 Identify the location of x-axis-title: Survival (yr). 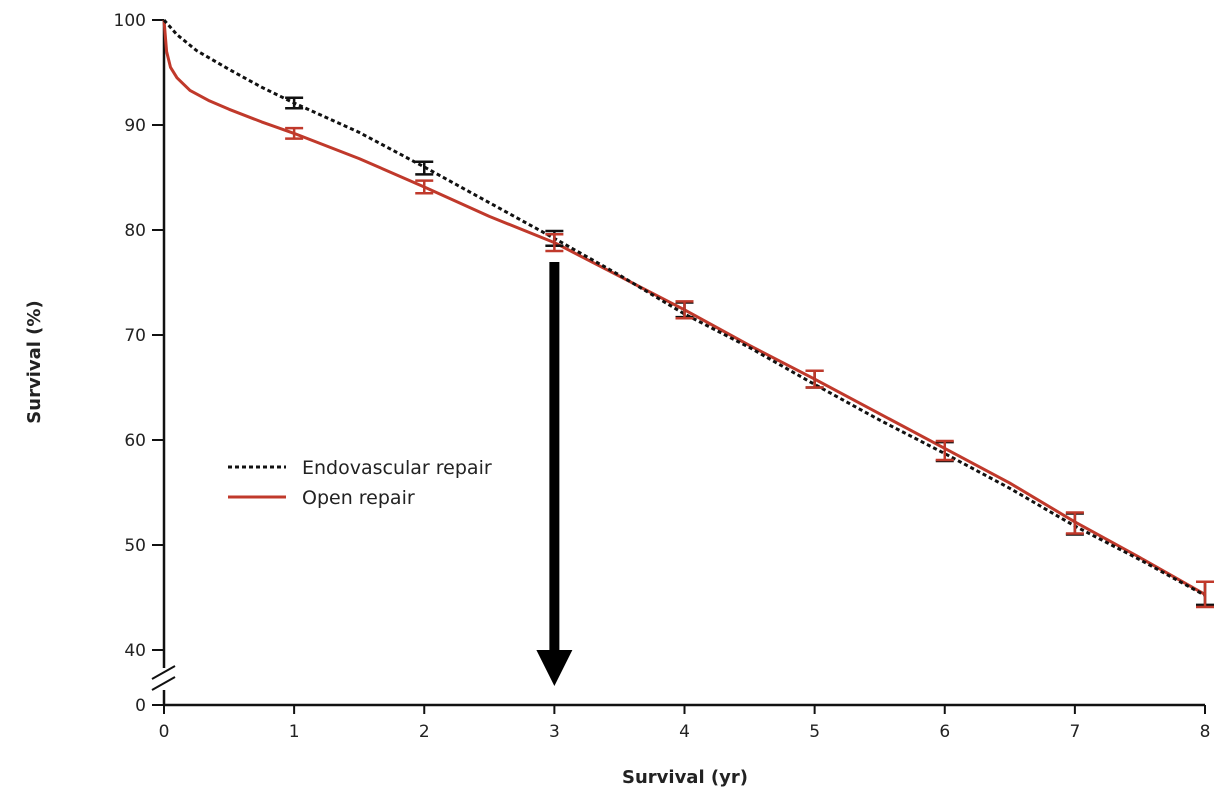
(685, 777).